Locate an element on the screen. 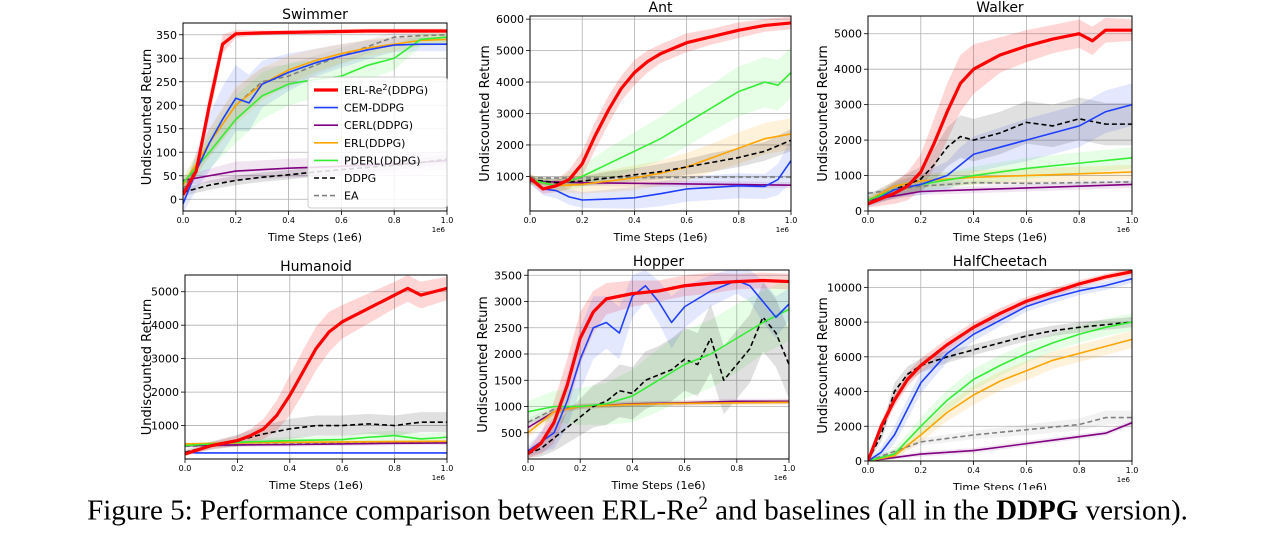  caption-sup: 2 is located at coordinates (703, 503).